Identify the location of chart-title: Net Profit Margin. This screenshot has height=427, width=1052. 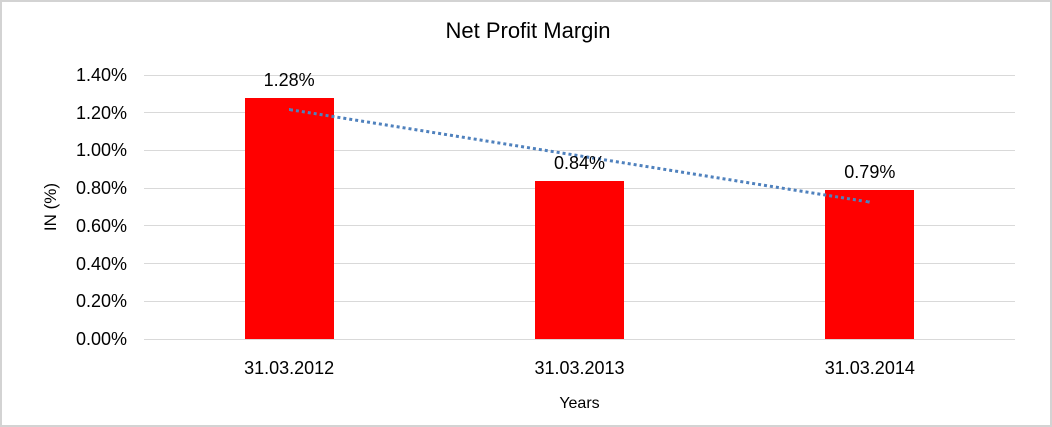
(528, 30).